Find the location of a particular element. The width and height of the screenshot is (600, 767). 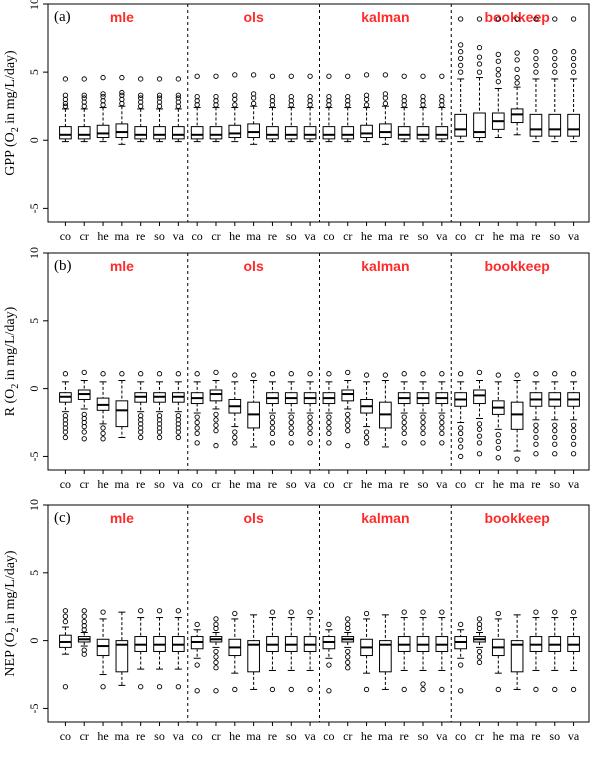

box-kalman-so is located at coordinates (423, 651).